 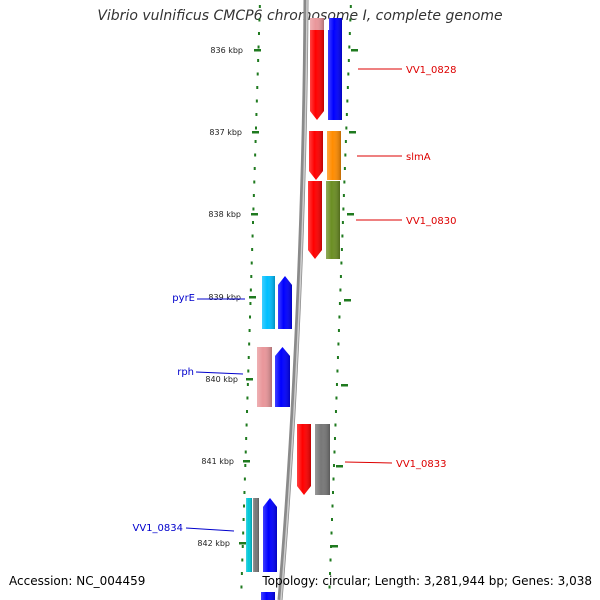 What do you see at coordinates (158, 528) in the screenshot?
I see `gene-VV1_0834-label: VV1_0834` at bounding box center [158, 528].